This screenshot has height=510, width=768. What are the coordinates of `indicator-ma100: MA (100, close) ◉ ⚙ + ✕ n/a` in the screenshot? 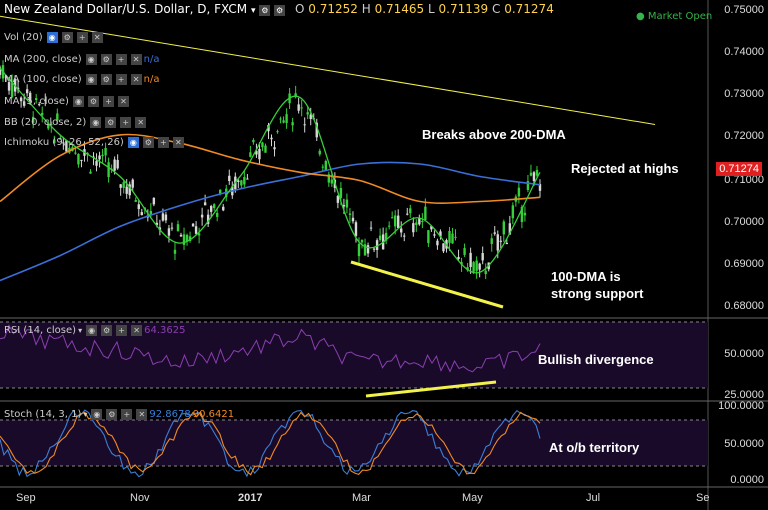 It's located at (82, 79).